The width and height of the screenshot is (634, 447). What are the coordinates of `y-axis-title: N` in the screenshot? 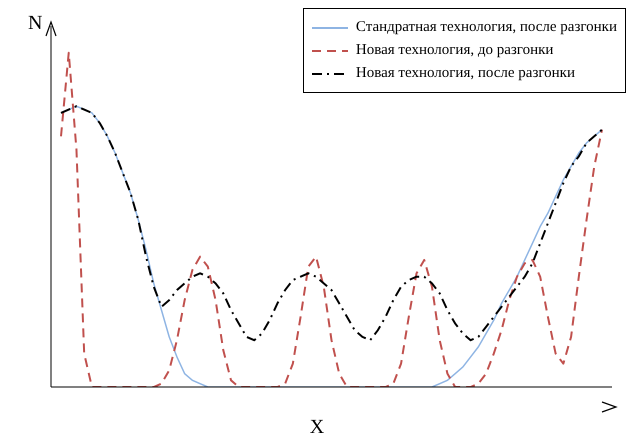 It's located at (35, 23).